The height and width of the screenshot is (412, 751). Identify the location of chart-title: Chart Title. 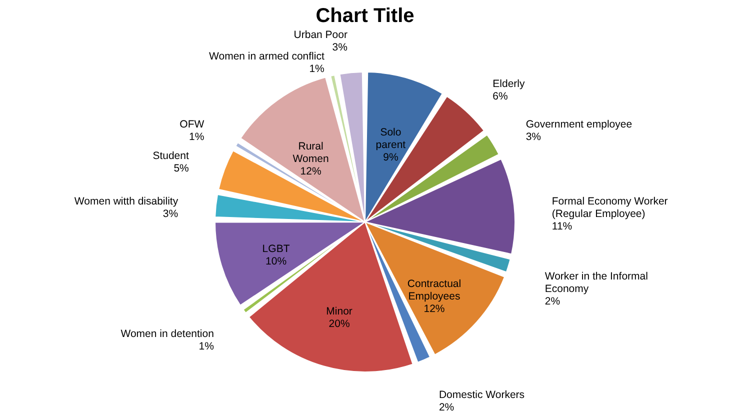
(365, 15).